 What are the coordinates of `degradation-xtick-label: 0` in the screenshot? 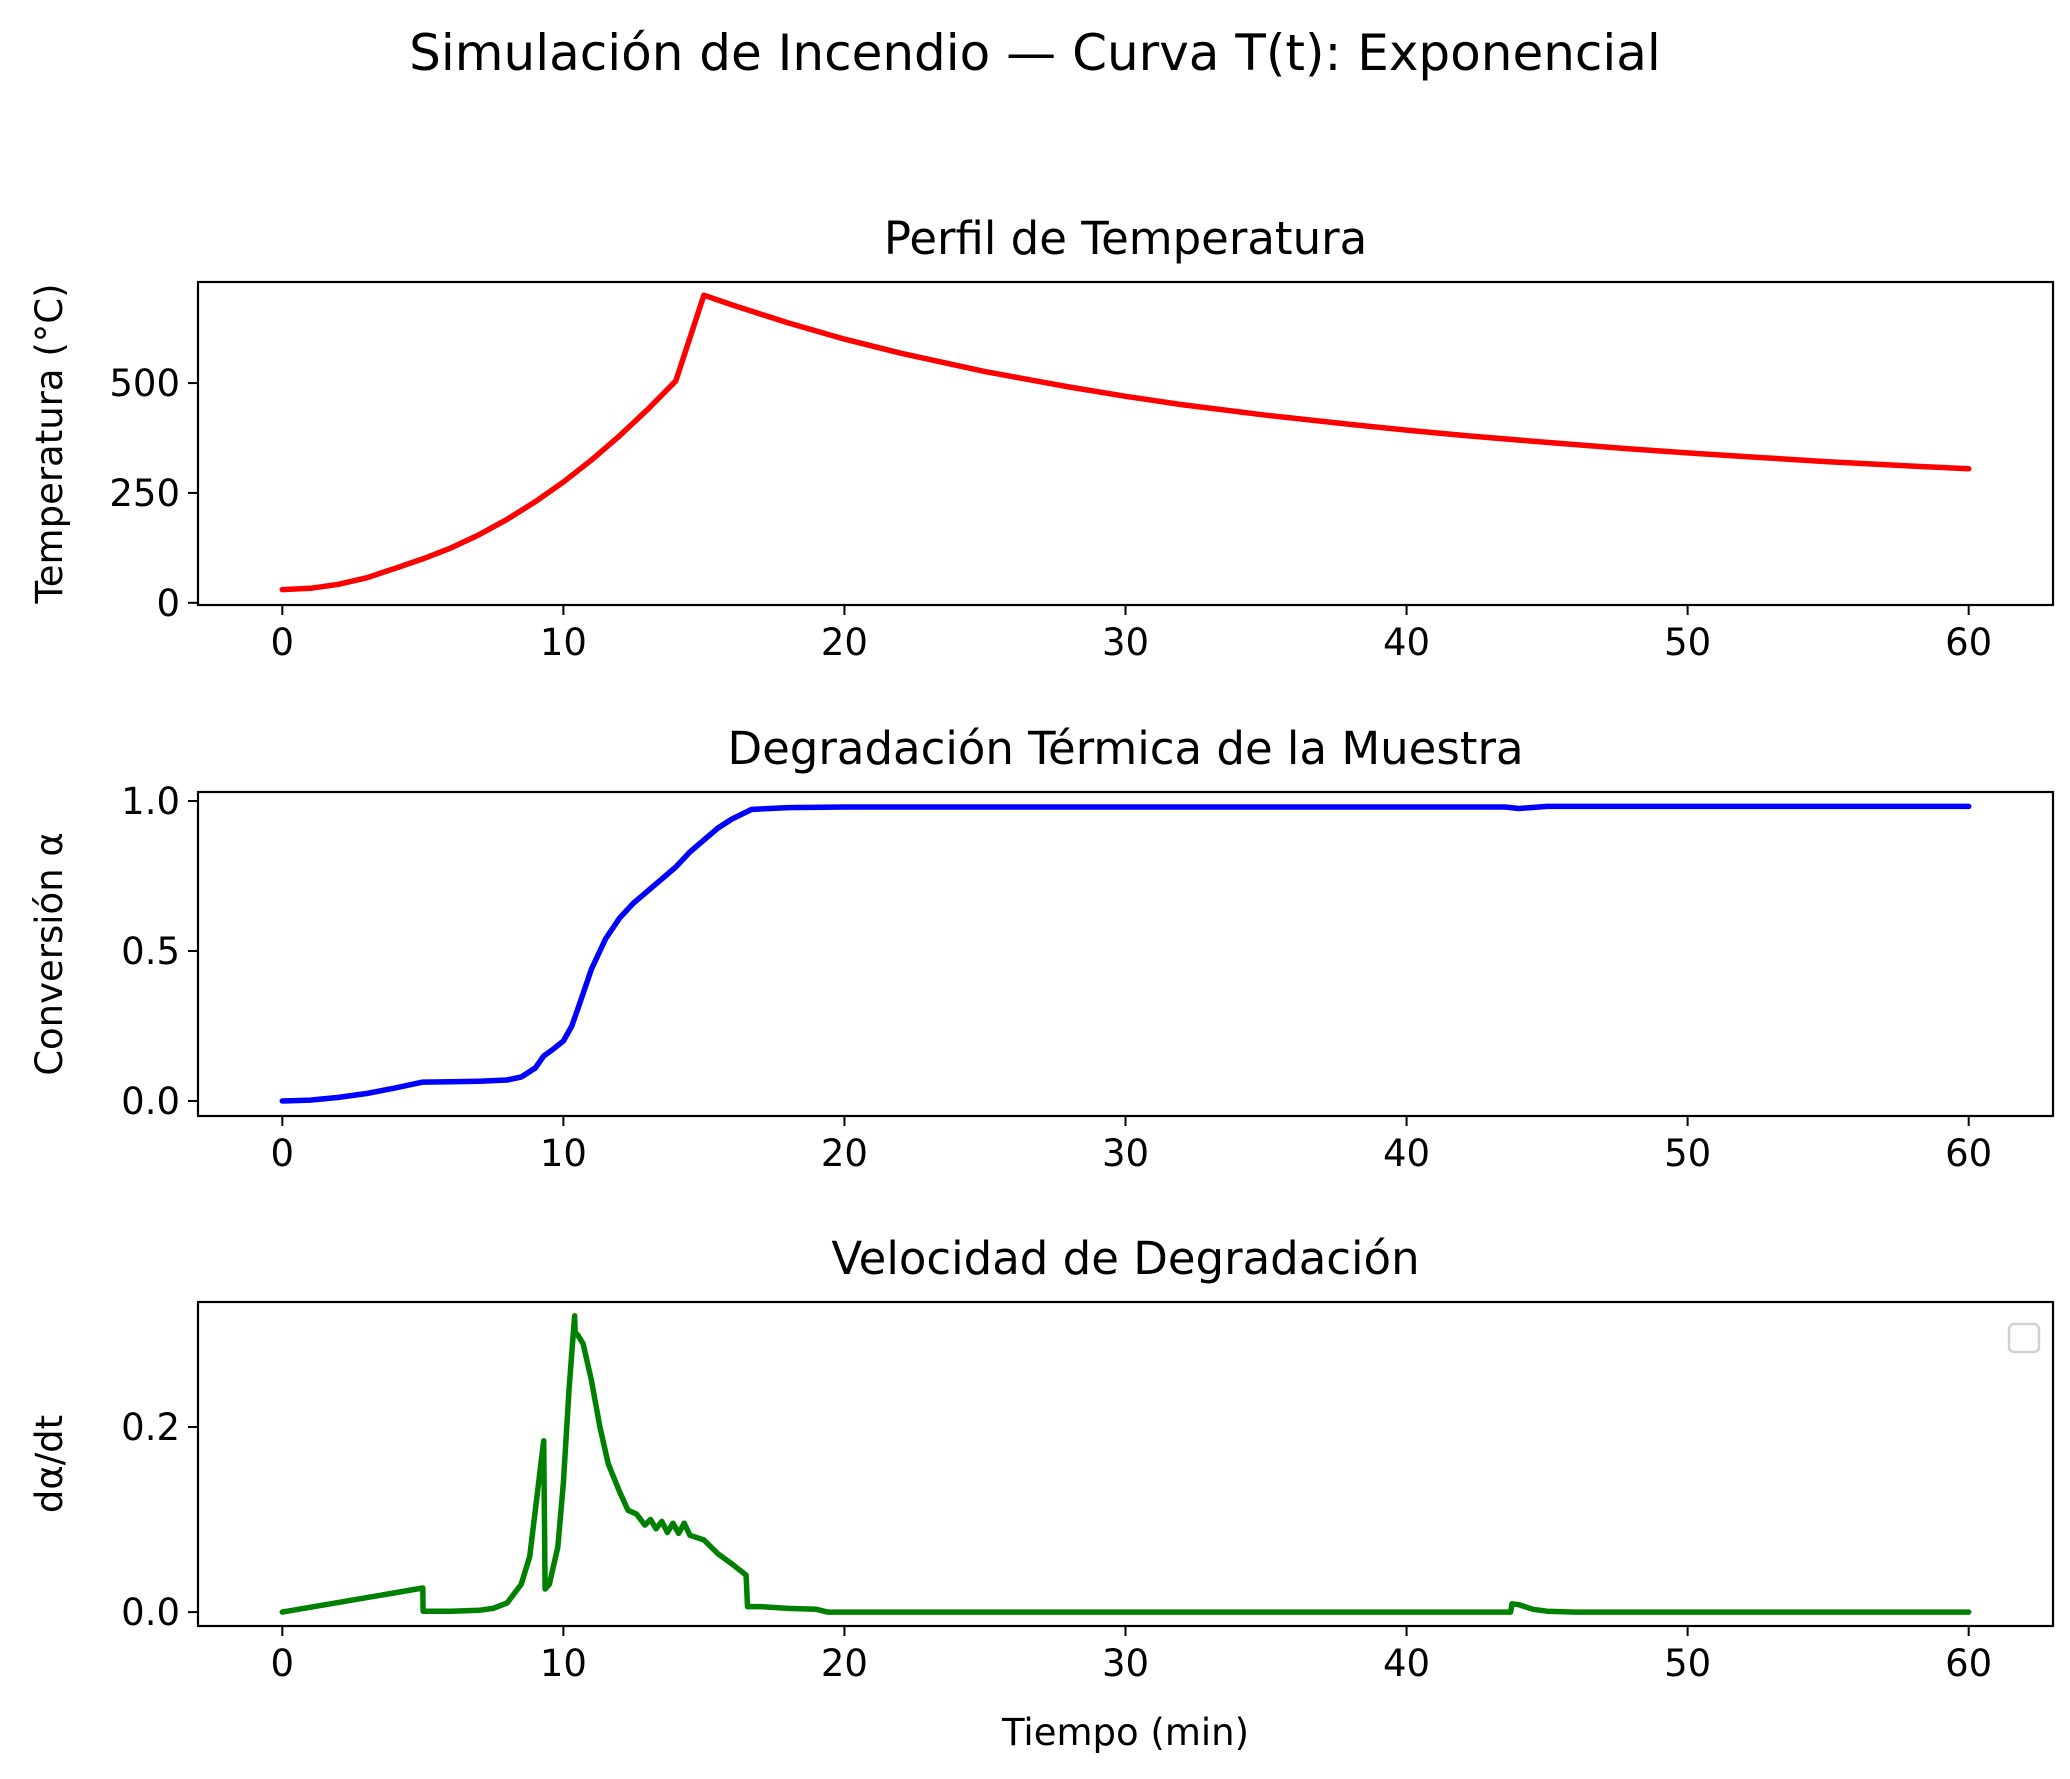 It's located at (283, 1153).